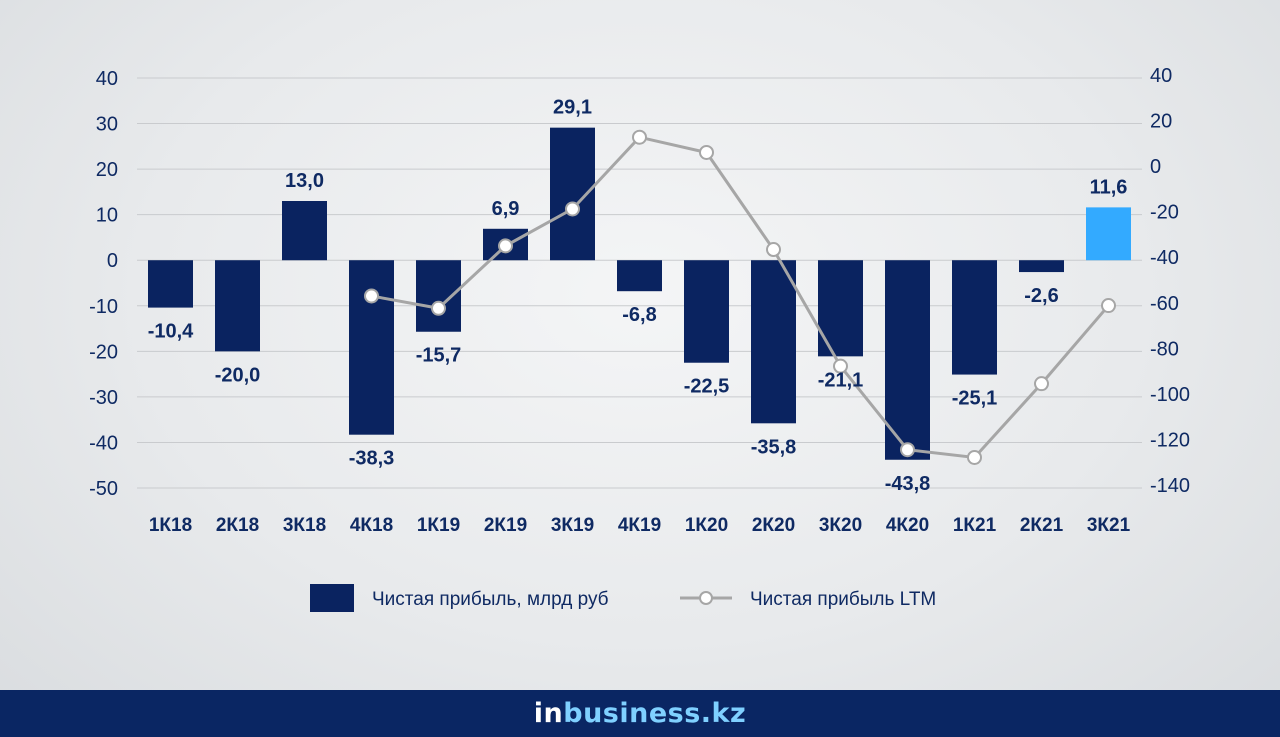 The height and width of the screenshot is (737, 1280). I want to click on left-axis-tick: 40, so click(107, 79).